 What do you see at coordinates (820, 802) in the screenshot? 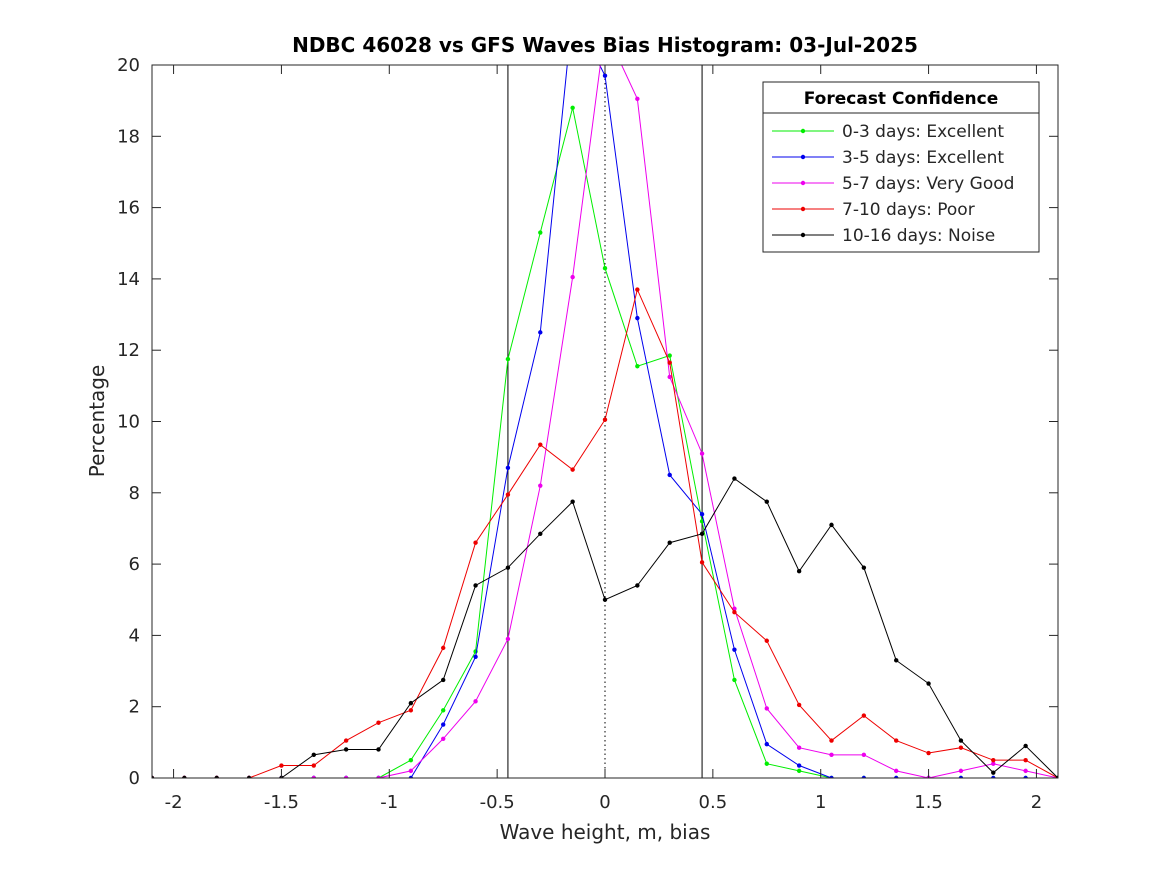
I see `x-tick-label: 1` at bounding box center [820, 802].